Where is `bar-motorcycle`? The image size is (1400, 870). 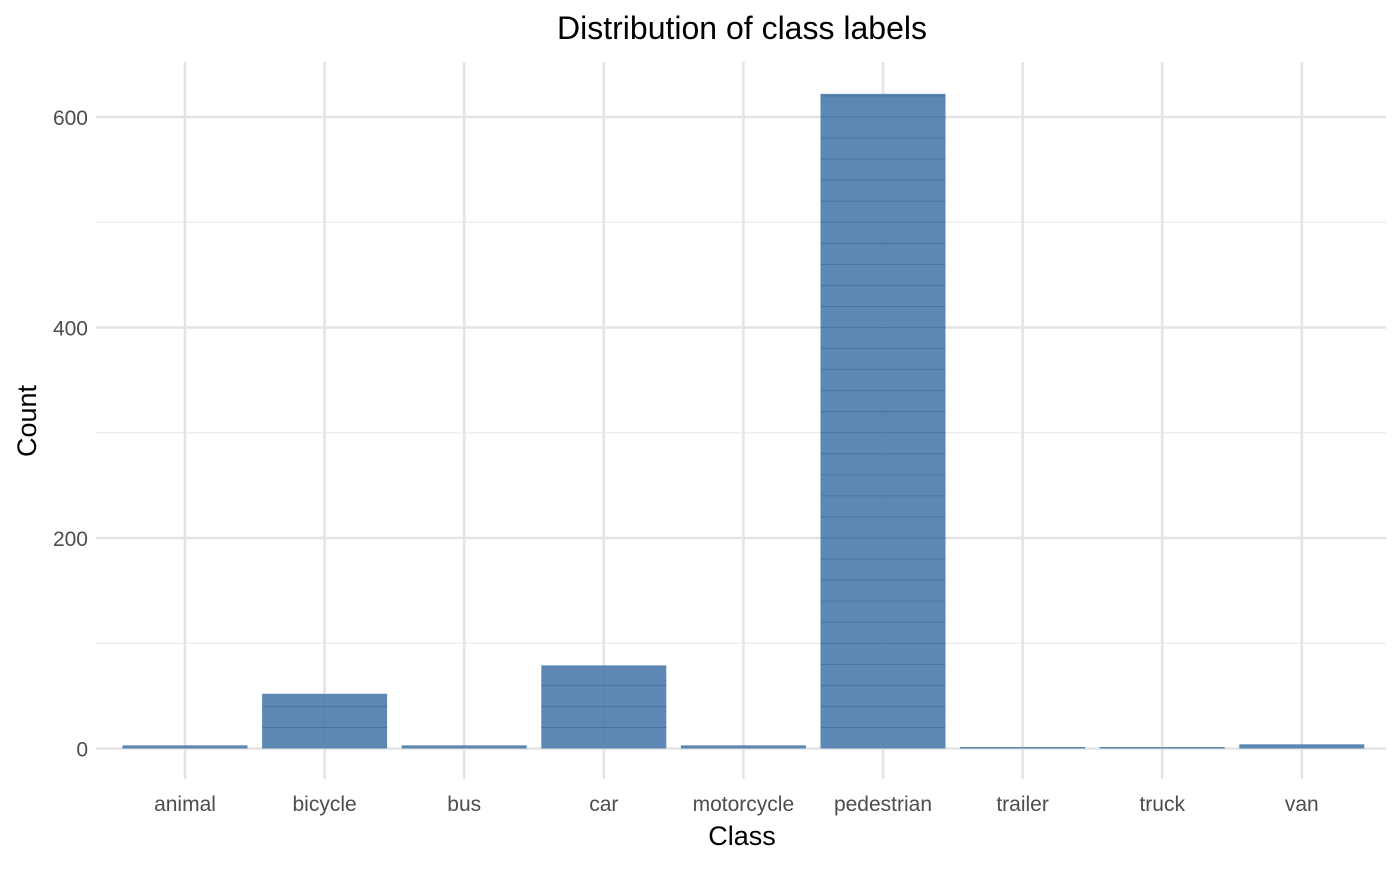 bar-motorcycle is located at coordinates (743, 747).